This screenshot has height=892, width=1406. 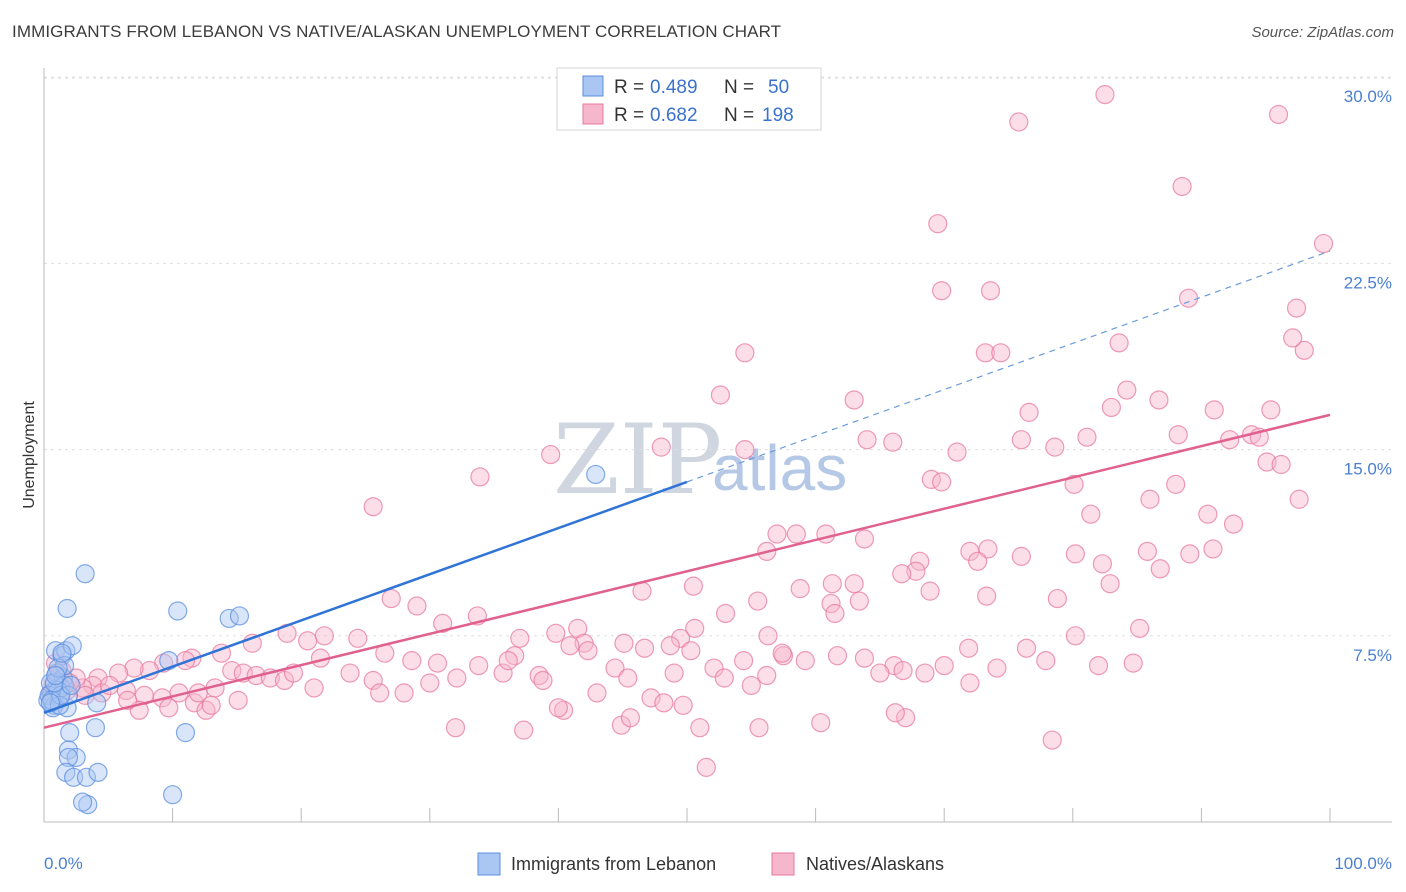 I want to click on trend-line-lebanon, so click(x=365, y=597).